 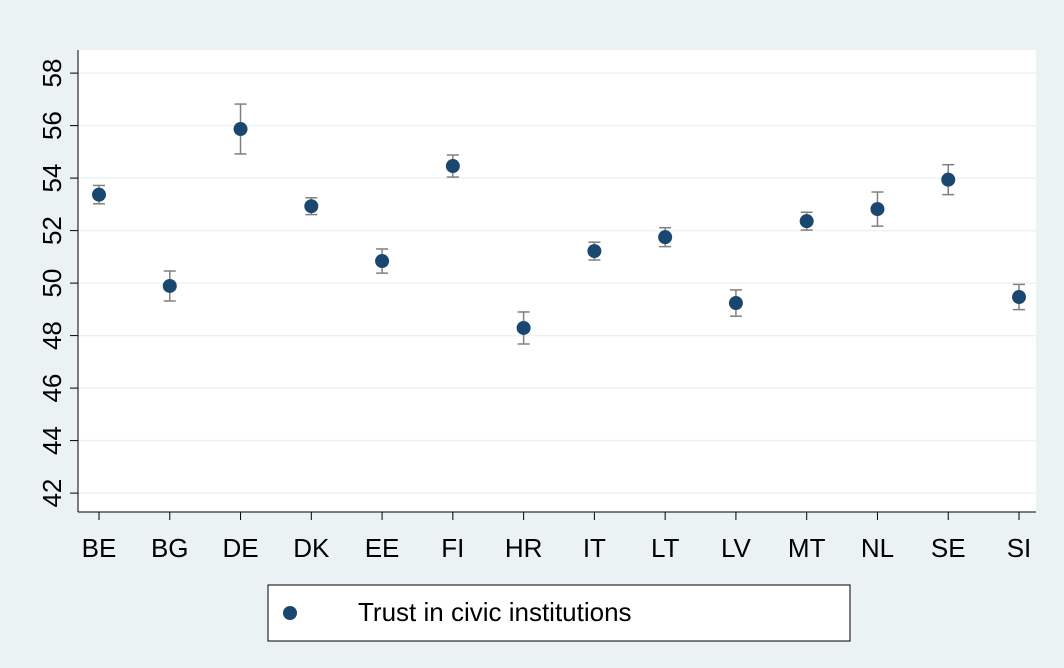 I want to click on legend, so click(x=559, y=613).